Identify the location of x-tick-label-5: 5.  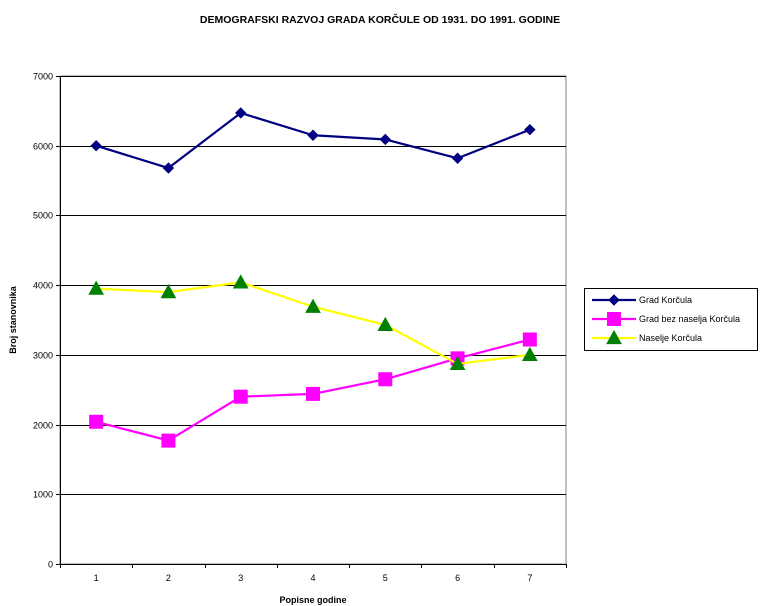
(385, 578).